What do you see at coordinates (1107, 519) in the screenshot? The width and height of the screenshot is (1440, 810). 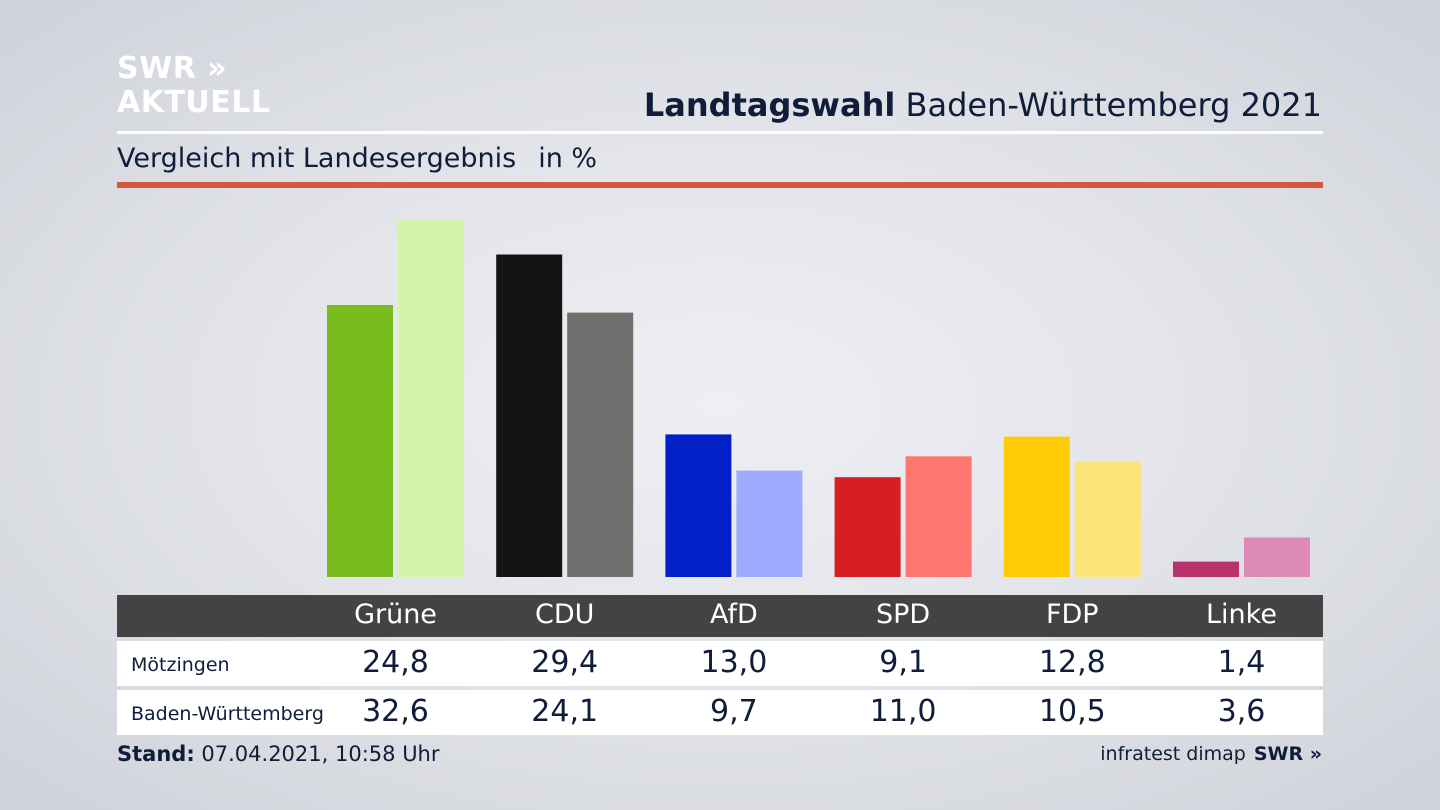 I see `bar-fdp-state` at bounding box center [1107, 519].